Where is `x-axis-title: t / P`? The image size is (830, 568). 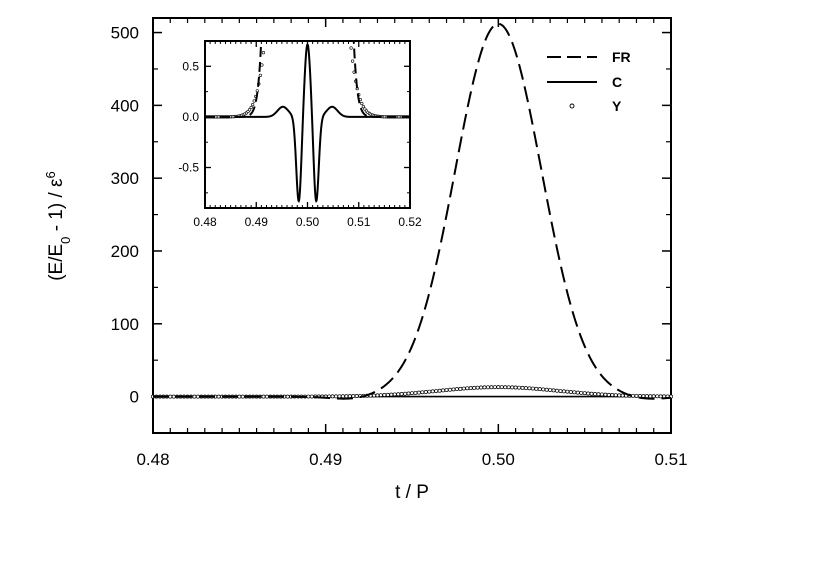 x-axis-title: t / P is located at coordinates (412, 492).